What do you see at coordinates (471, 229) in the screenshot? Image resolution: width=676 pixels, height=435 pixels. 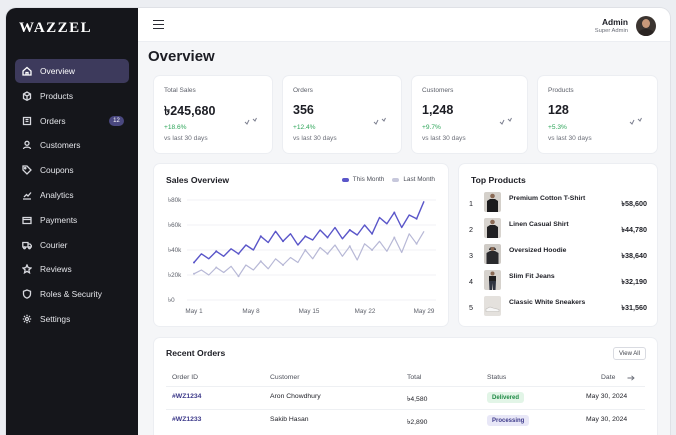 I see `product-rank: 2` at bounding box center [471, 229].